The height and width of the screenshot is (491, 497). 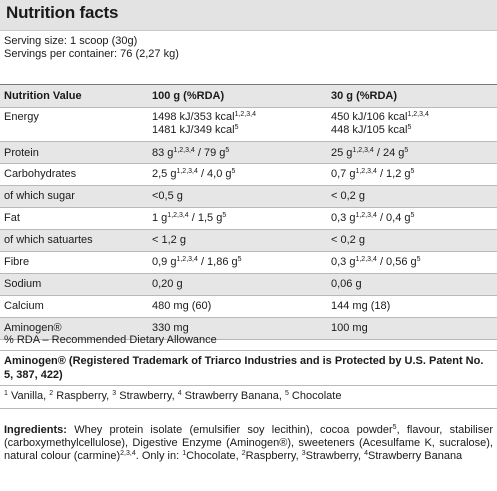 I want to click on value: 83 g, so click(x=163, y=153).